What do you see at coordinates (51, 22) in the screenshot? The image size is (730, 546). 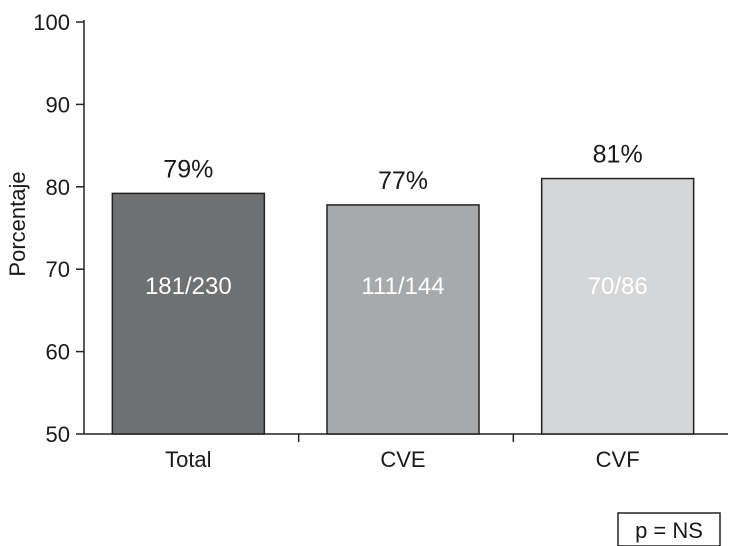 I see `y-tick-label: 100` at bounding box center [51, 22].